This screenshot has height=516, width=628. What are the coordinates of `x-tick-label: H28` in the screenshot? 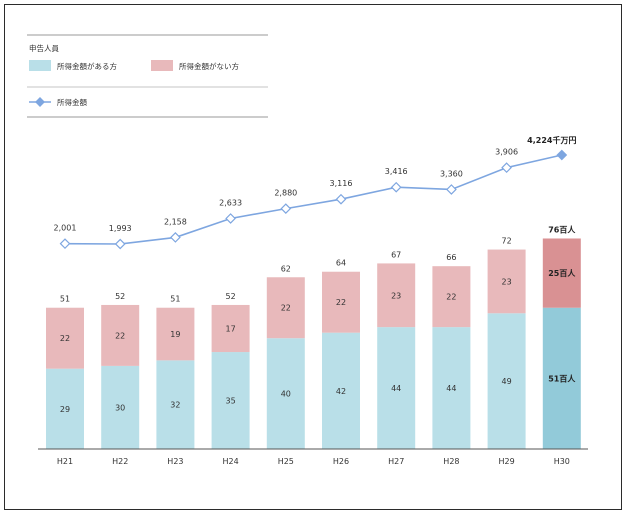 It's located at (451, 461).